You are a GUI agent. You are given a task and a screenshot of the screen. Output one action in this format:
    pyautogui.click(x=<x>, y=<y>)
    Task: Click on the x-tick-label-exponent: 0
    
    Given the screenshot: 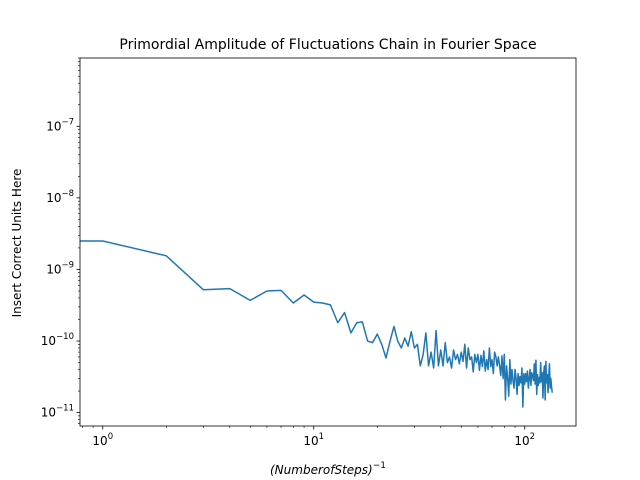 What is the action you would take?
    pyautogui.click(x=110, y=437)
    